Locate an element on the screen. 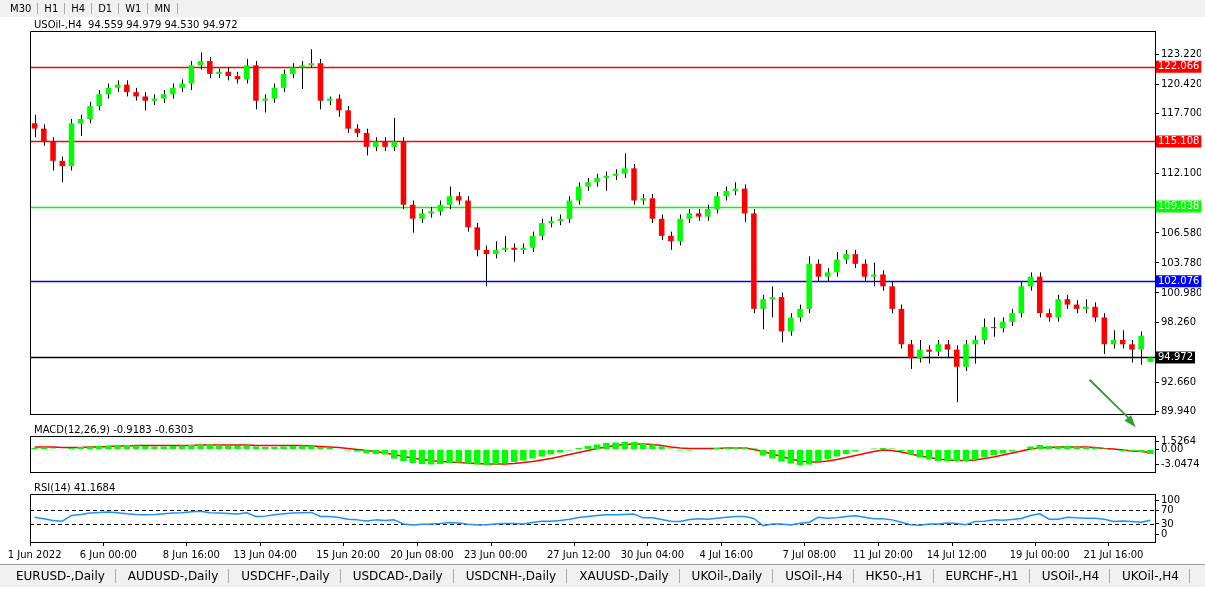 The image size is (1205, 589). x-tick-label: 7 Jul 08:00 is located at coordinates (809, 554).